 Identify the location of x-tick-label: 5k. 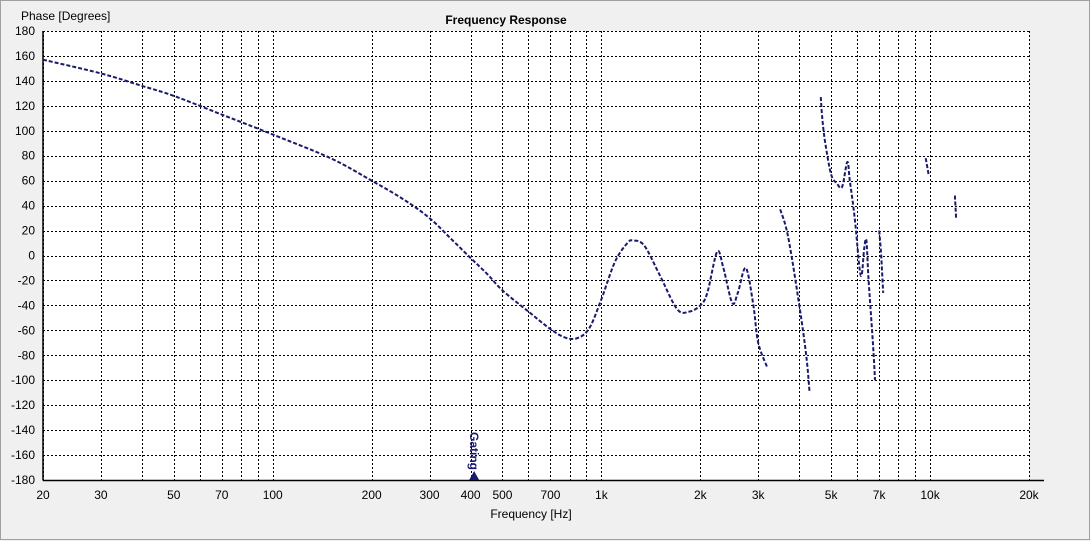
(832, 495).